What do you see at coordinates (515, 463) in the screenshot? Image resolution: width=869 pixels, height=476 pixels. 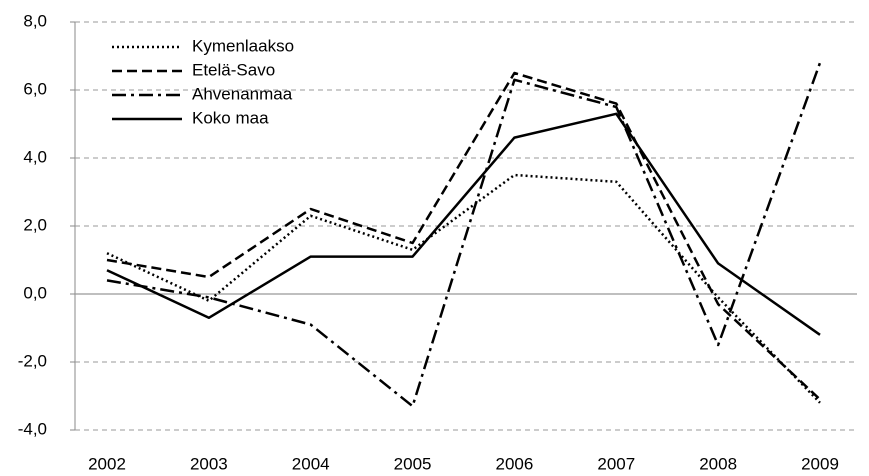 I see `x-tick-label: 2006` at bounding box center [515, 463].